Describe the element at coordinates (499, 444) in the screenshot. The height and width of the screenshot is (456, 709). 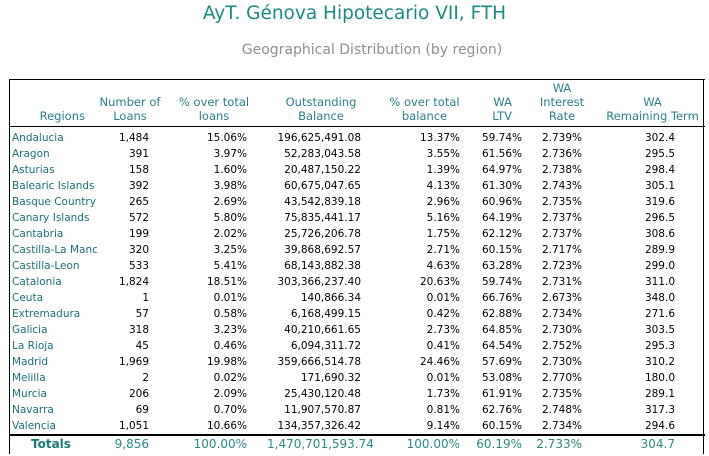
I see `totals-wa-ltv: 60.19%` at that location.